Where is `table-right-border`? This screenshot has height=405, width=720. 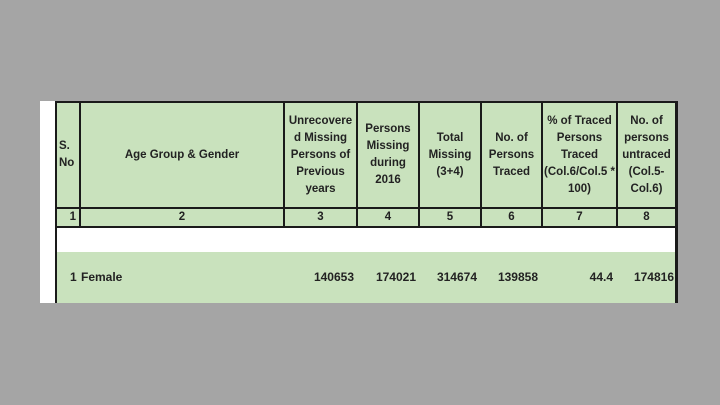
table-right-border is located at coordinates (676, 265).